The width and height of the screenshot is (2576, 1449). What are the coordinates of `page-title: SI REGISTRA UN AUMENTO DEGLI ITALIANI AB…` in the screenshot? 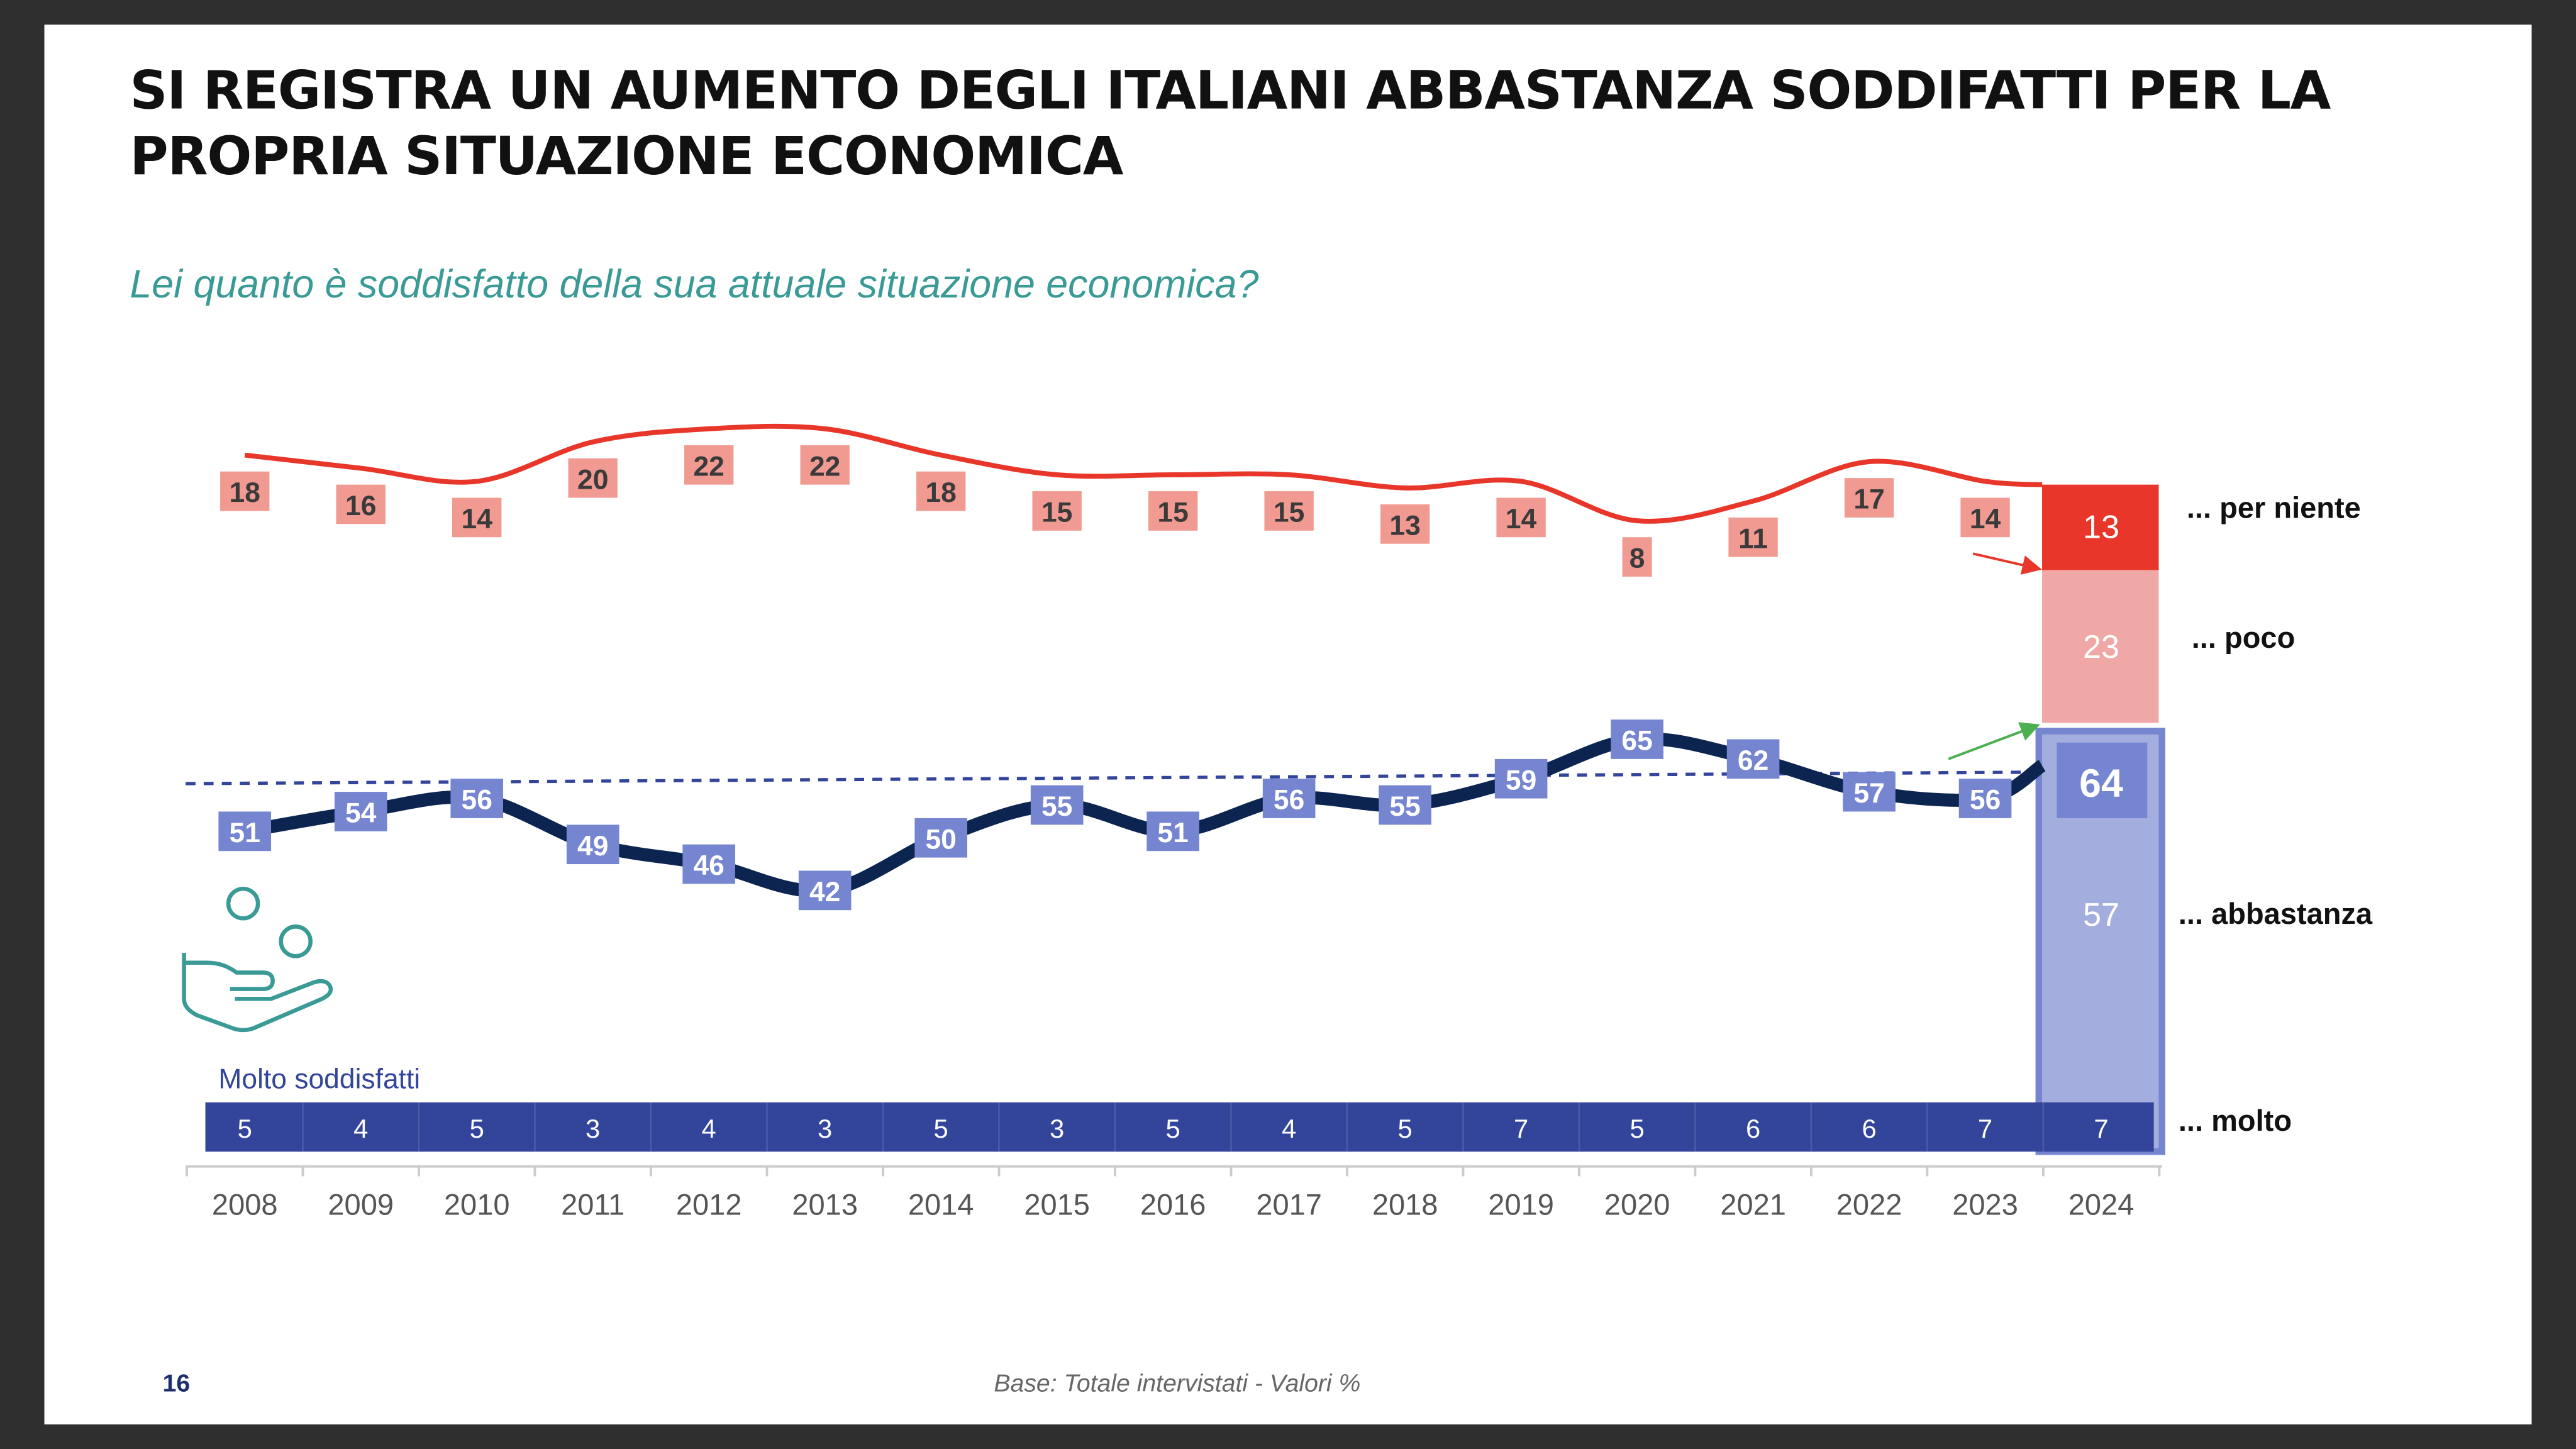 It's located at (1230, 123).